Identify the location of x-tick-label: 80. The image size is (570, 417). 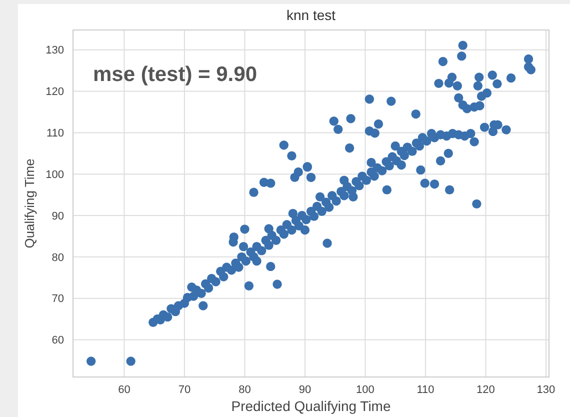
(244, 390).